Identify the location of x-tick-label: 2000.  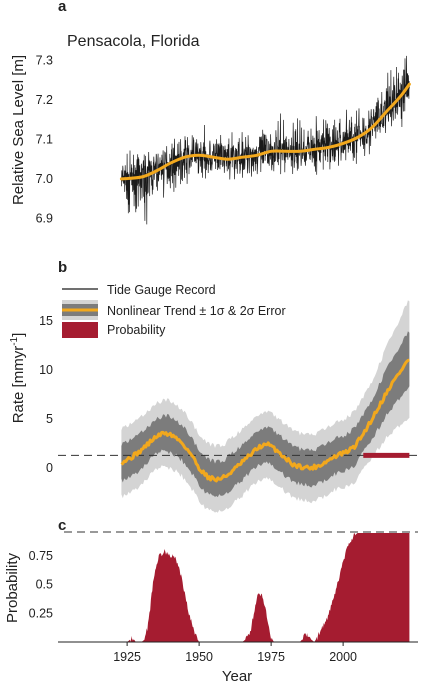
(343, 657).